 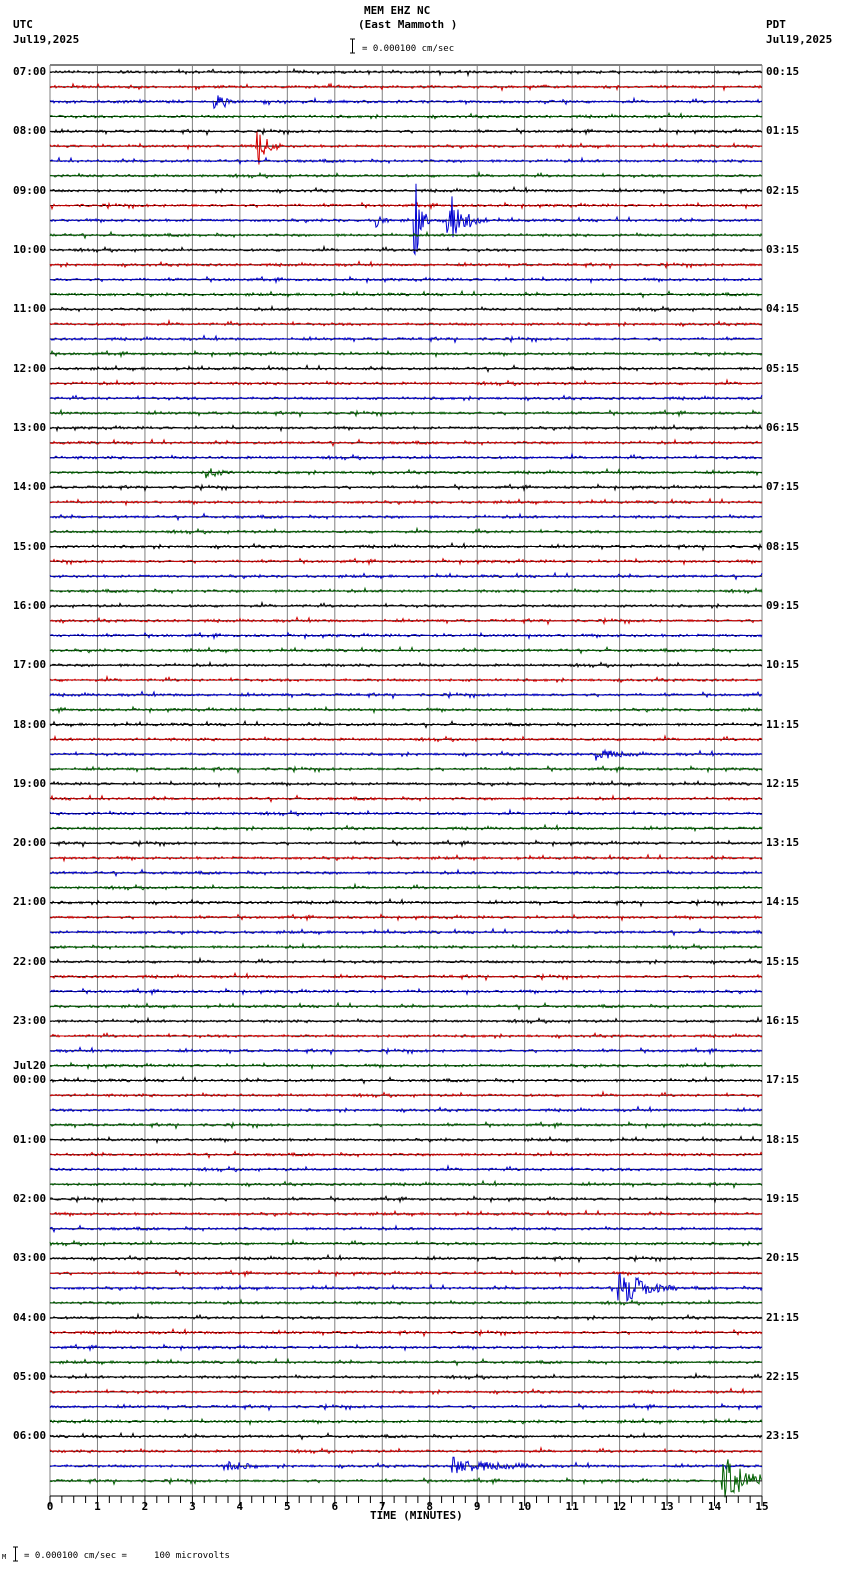 I want to click on utc-hour-label: 05:00, so click(x=30, y=1377).